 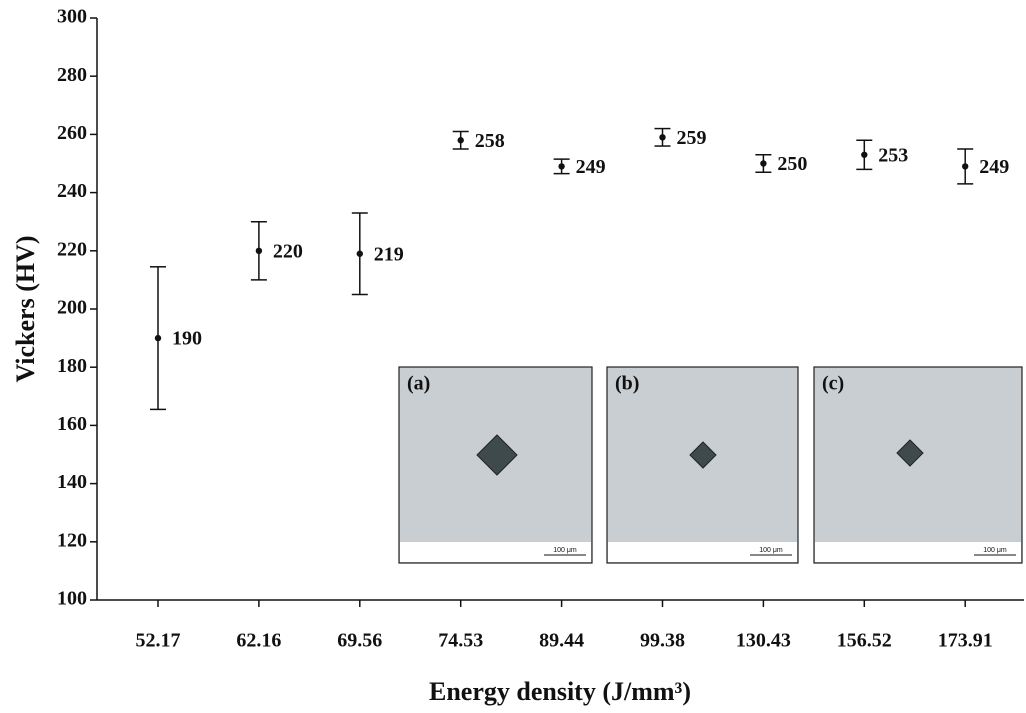 I want to click on y-tick-label: 240, so click(x=72, y=191).